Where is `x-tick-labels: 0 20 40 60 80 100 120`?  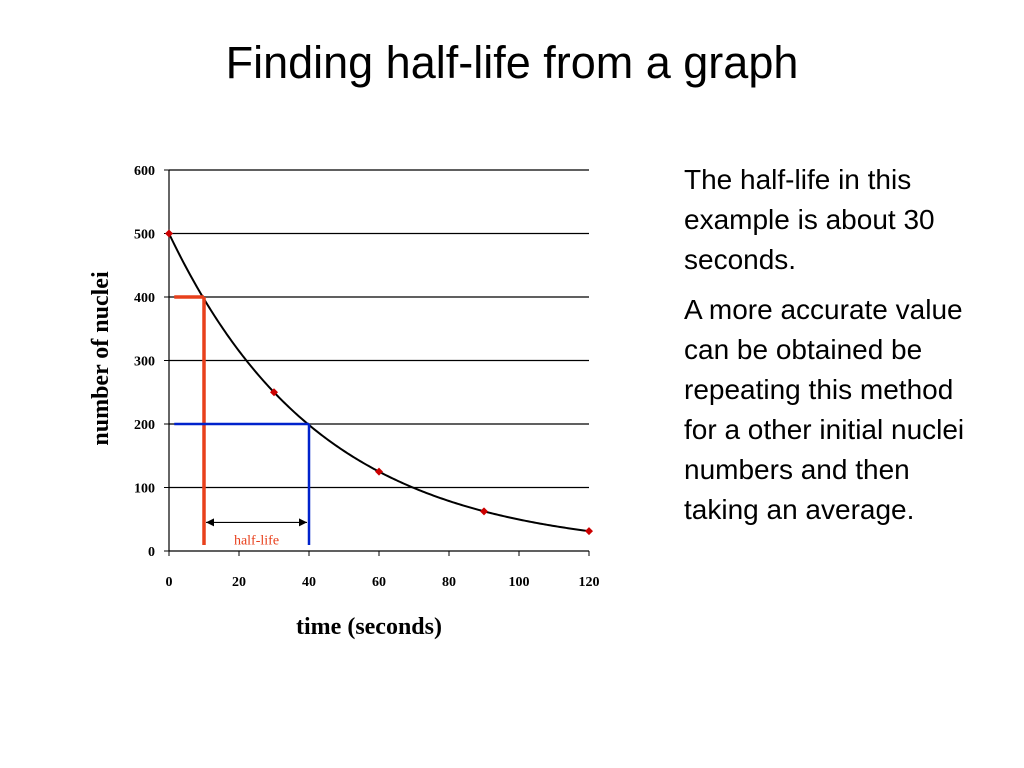 x-tick-labels: 0 20 40 60 80 100 120 is located at coordinates (383, 582).